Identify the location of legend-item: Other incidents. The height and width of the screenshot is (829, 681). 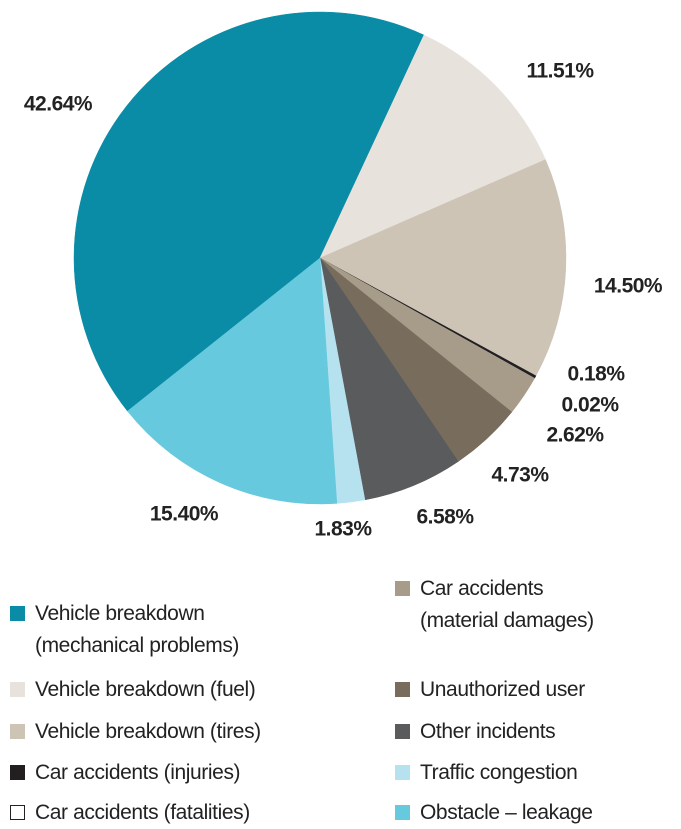
(475, 732).